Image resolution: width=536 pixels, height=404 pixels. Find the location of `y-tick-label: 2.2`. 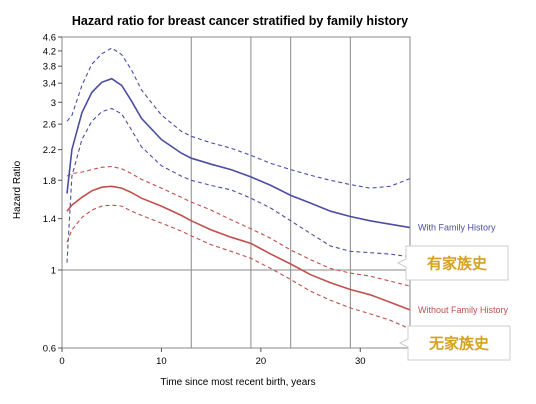

y-tick-label: 2.2 is located at coordinates (49, 150).